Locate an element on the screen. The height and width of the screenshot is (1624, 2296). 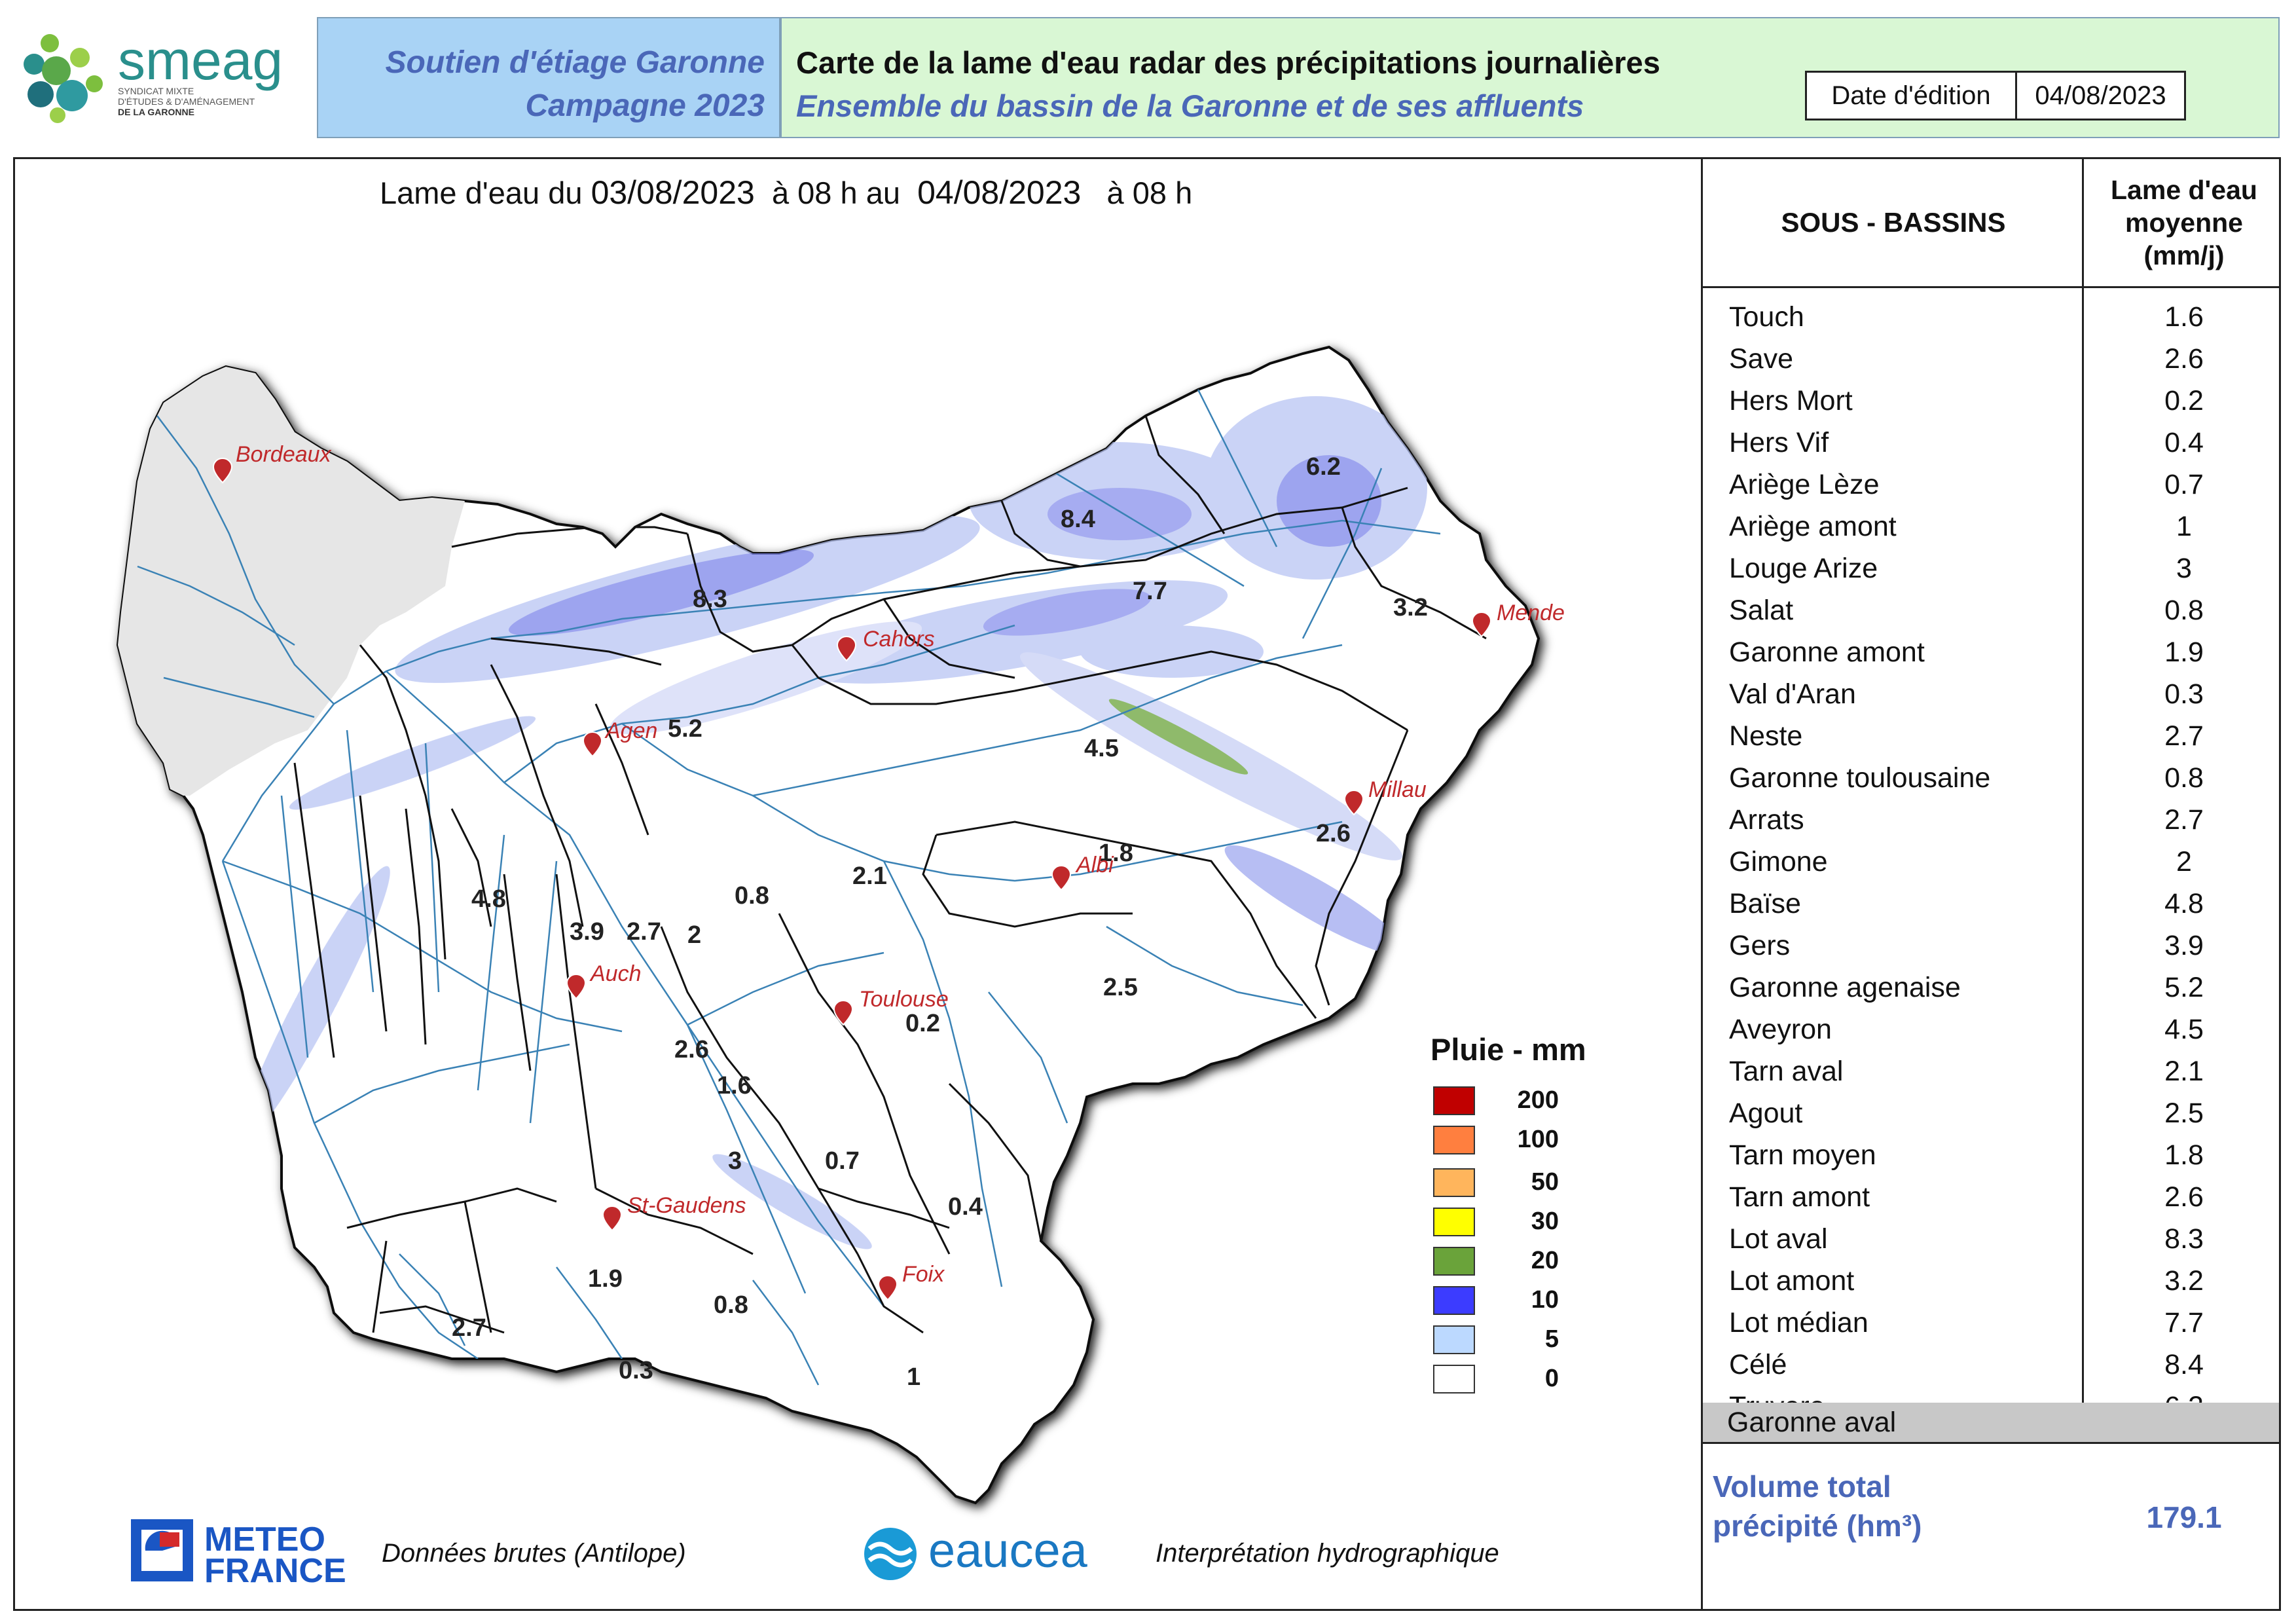
subbasin-value: 5.2 is located at coordinates (685, 729).